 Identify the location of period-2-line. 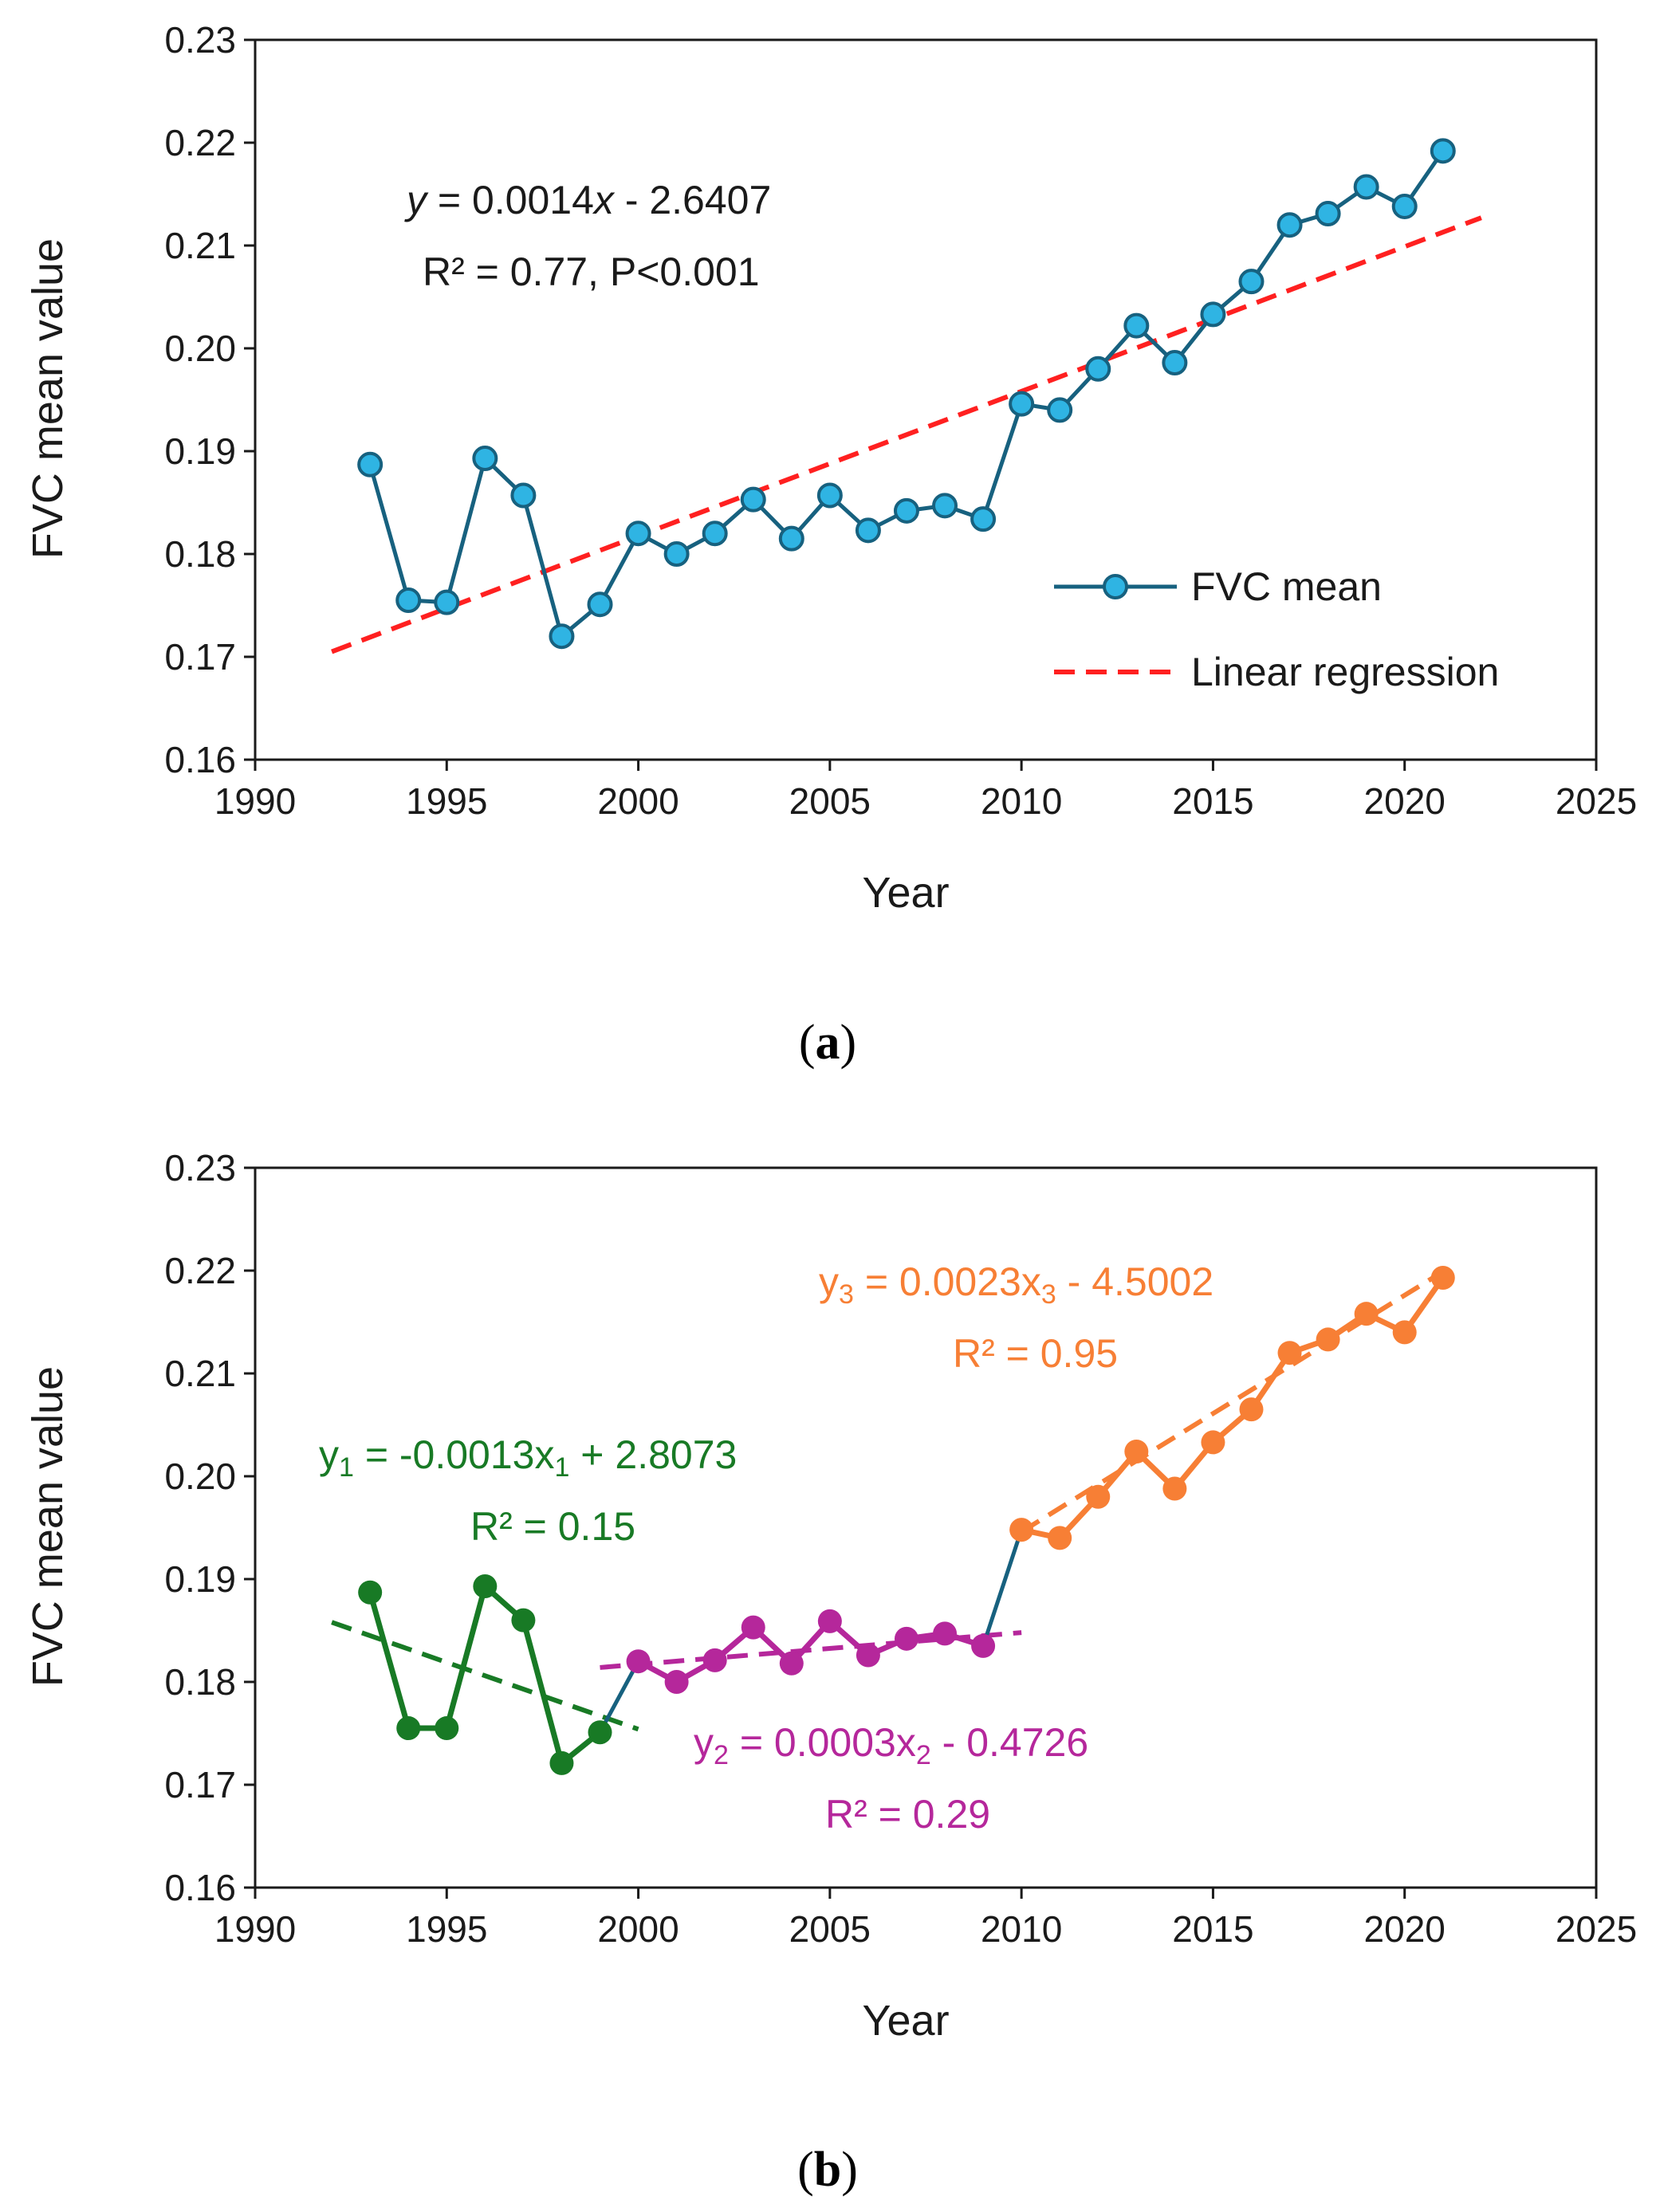
(810, 1651).